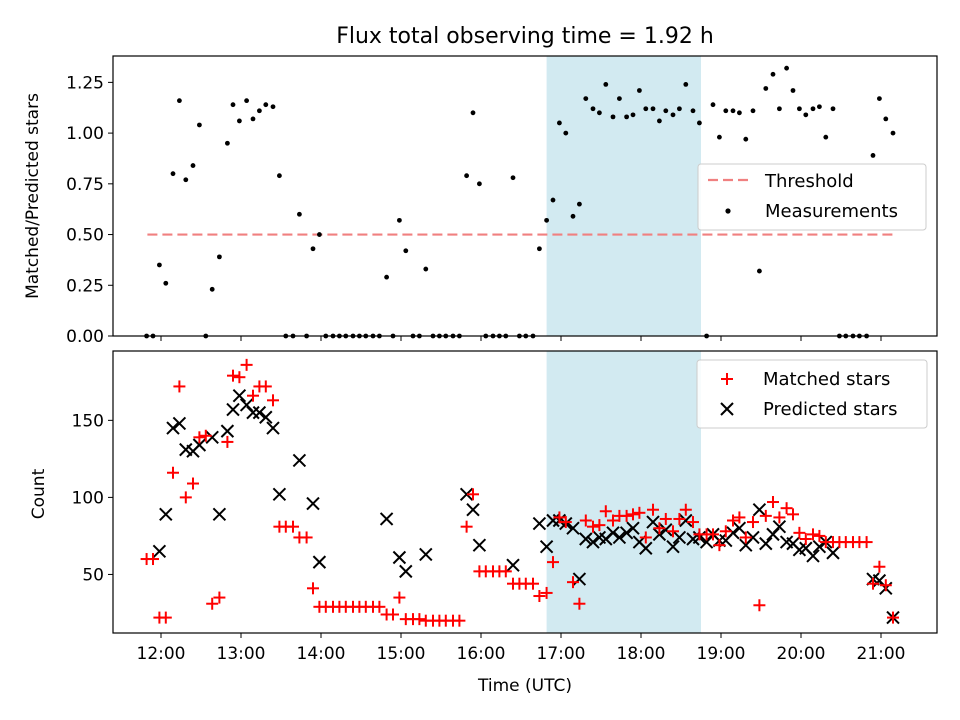 The height and width of the screenshot is (720, 960). What do you see at coordinates (561, 654) in the screenshot?
I see `count-x-tick-label: 17:00` at bounding box center [561, 654].